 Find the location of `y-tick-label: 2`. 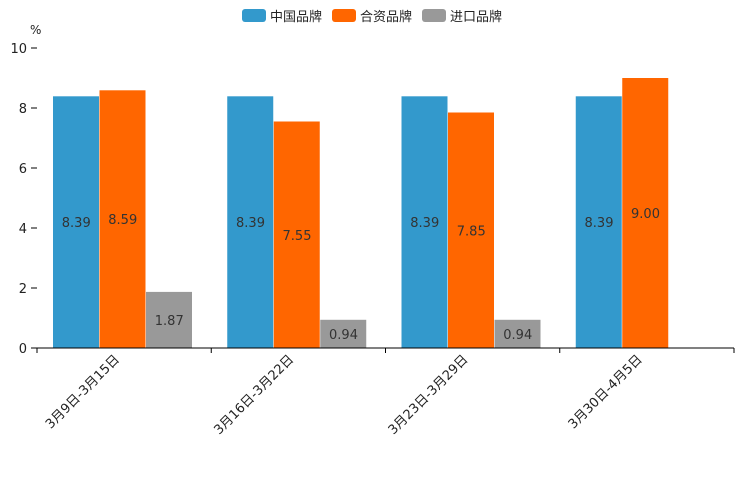

y-tick-label: 2 is located at coordinates (23, 289).